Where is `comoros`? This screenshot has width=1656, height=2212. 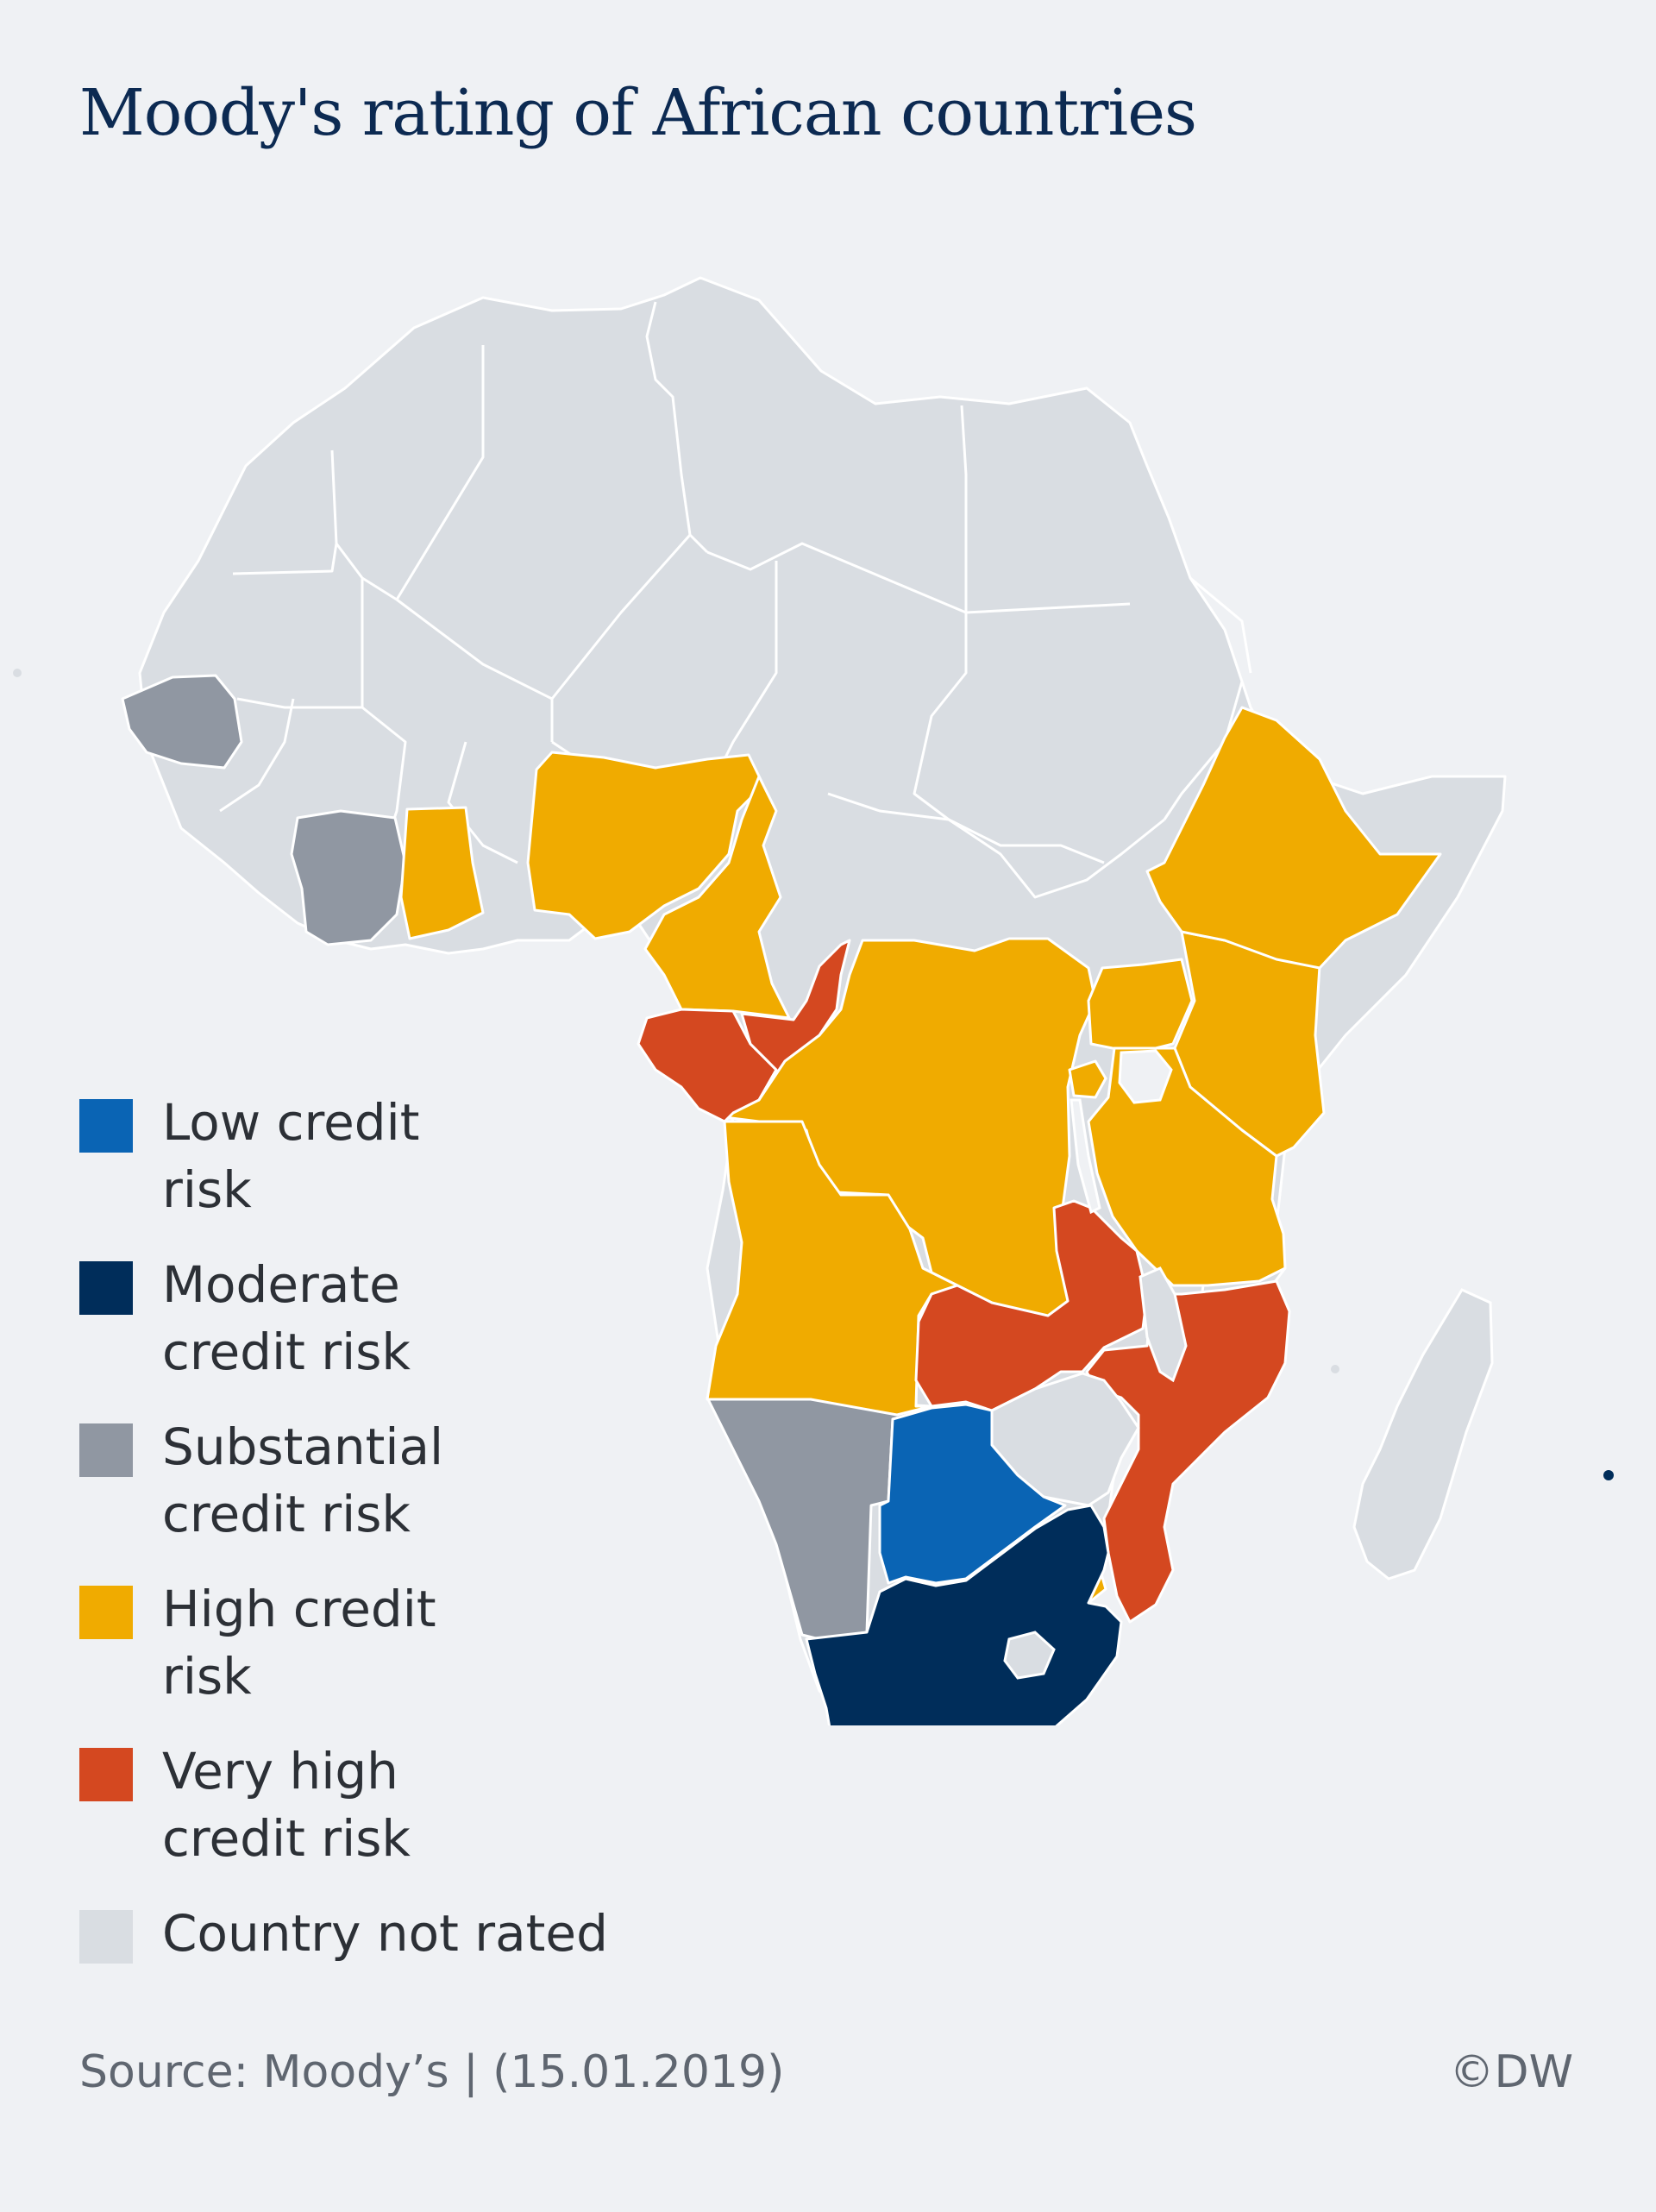 comoros is located at coordinates (1335, 1369).